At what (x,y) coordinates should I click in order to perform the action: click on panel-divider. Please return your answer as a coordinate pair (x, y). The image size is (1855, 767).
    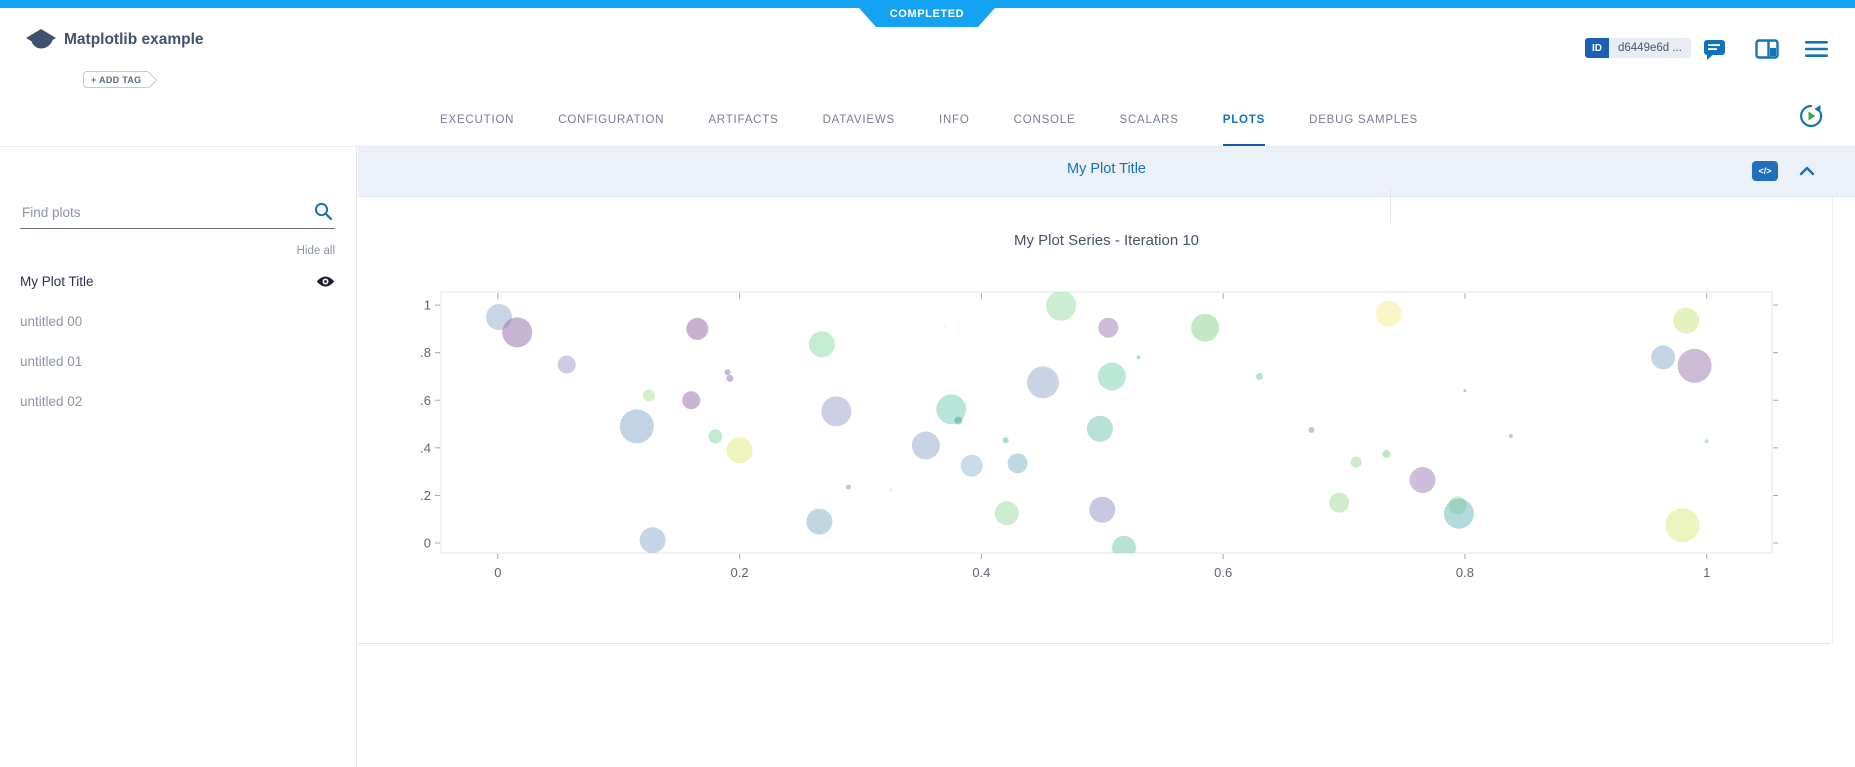
    Looking at the image, I should click on (1390, 204).